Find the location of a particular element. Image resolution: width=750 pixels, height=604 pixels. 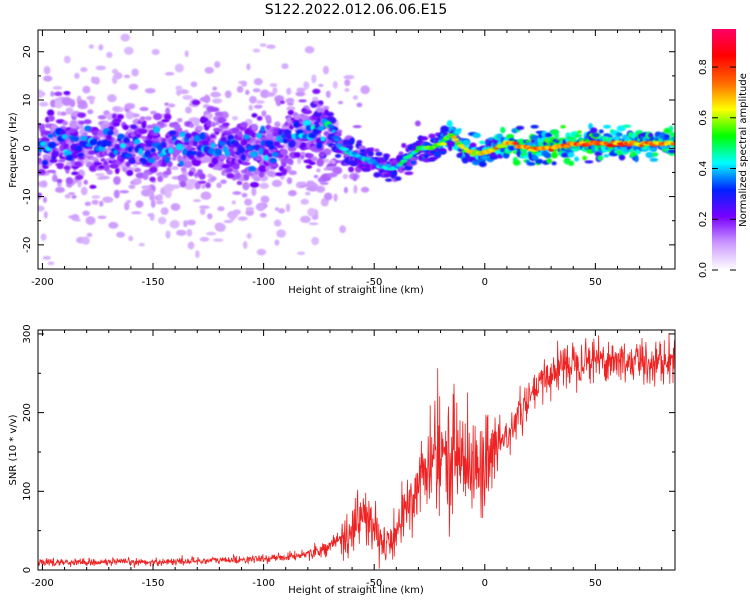

colorbar-tick-label: 0.8 is located at coordinates (703, 67).